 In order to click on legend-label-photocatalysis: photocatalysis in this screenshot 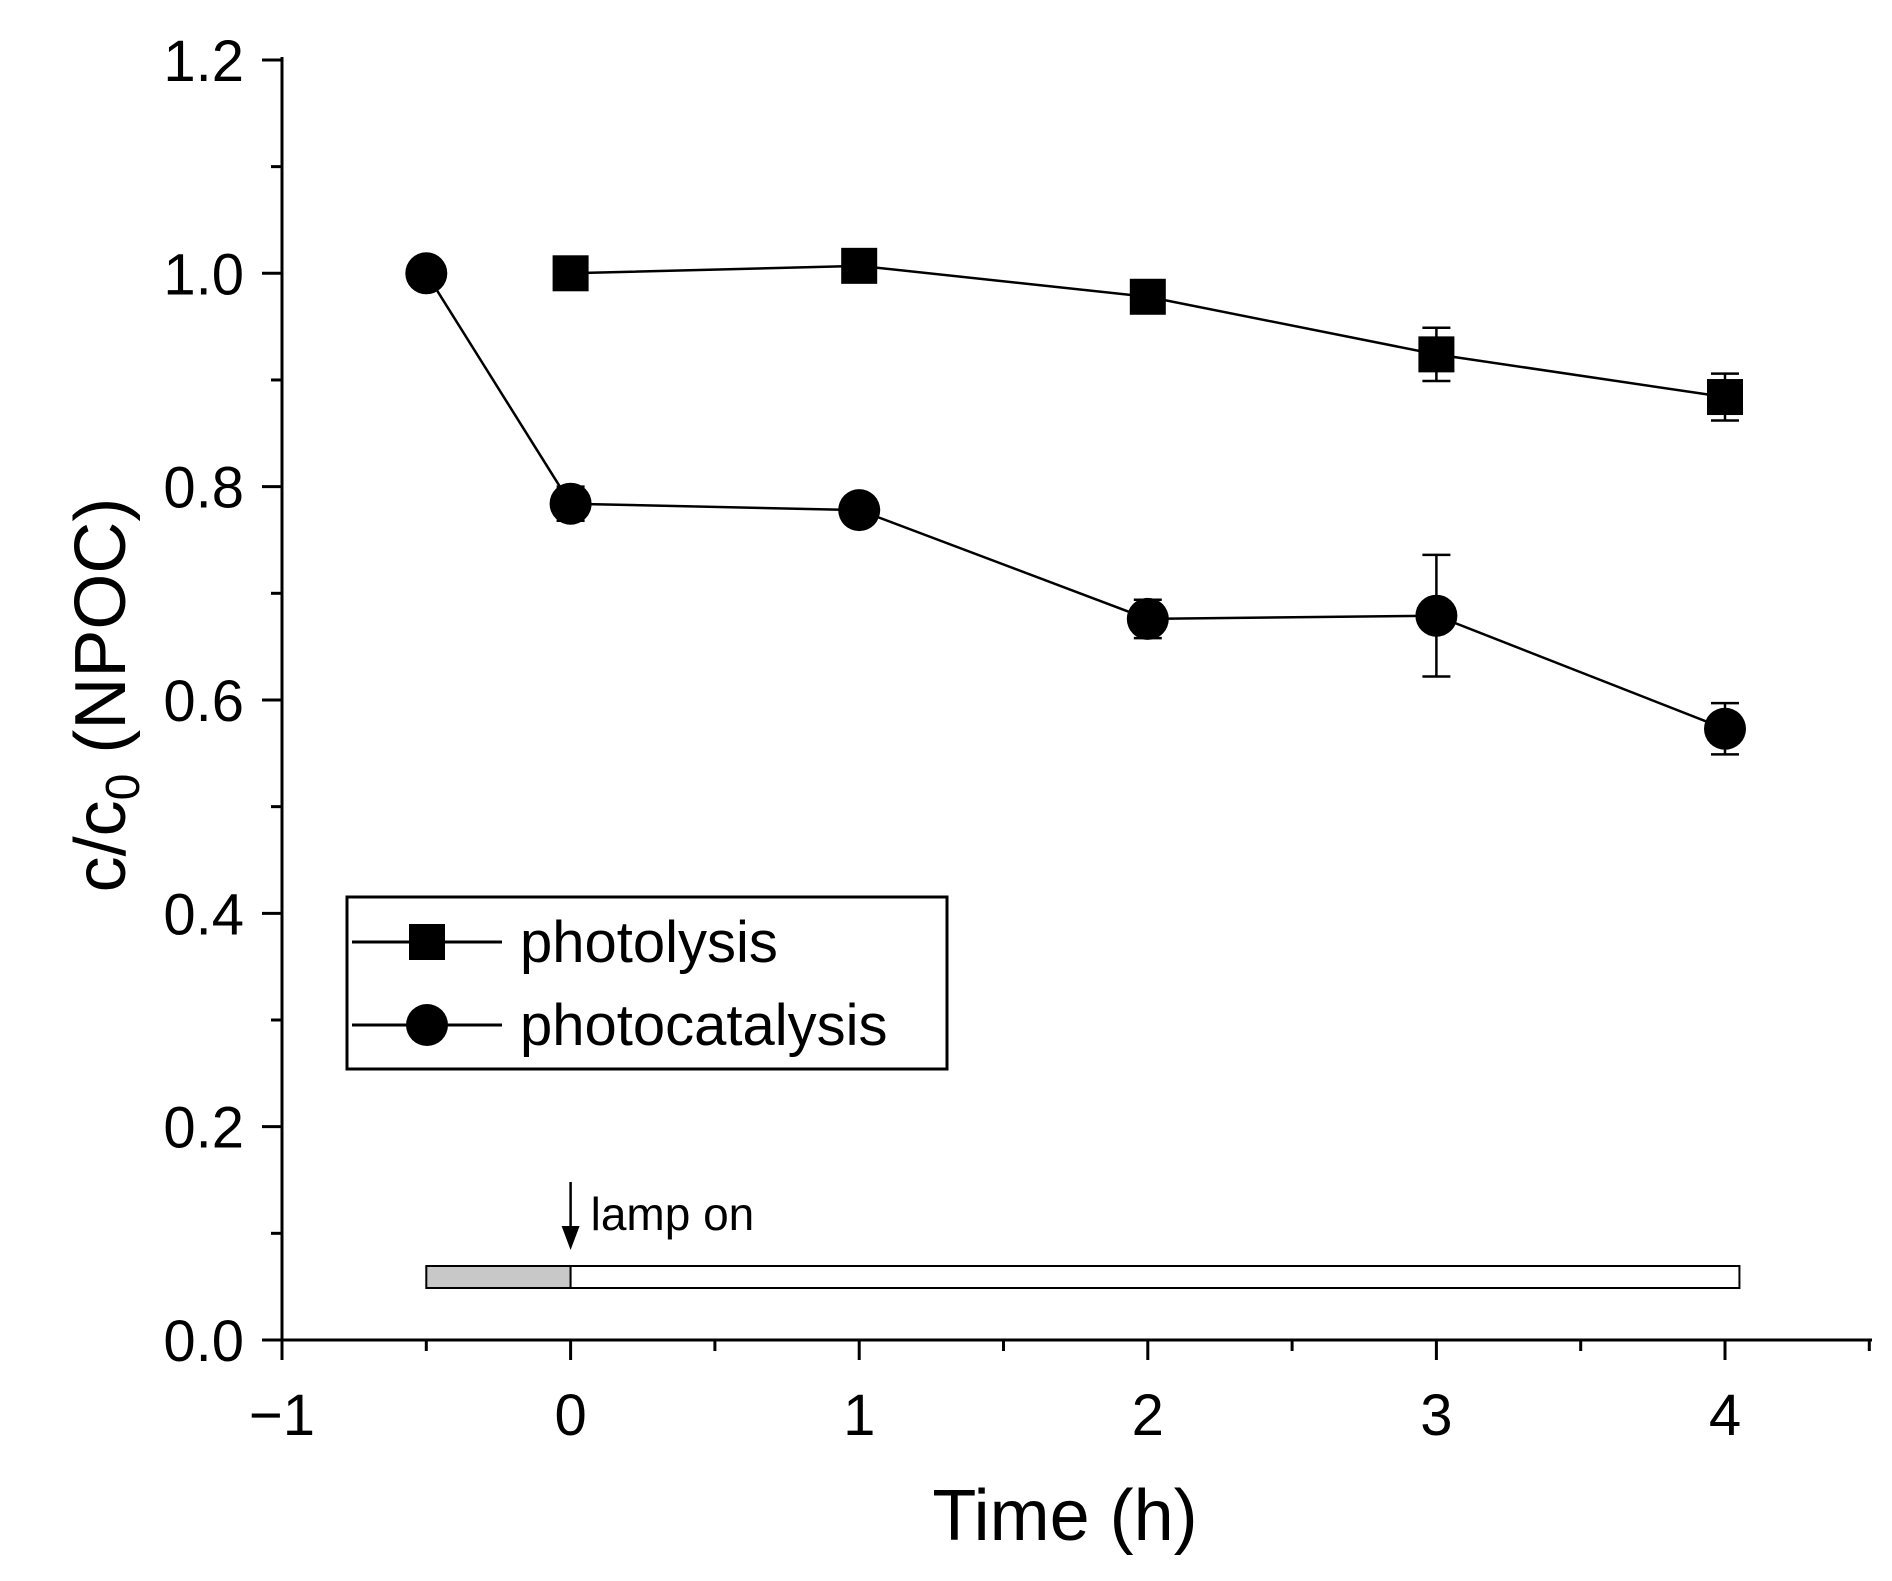, I will do `click(704, 1025)`.